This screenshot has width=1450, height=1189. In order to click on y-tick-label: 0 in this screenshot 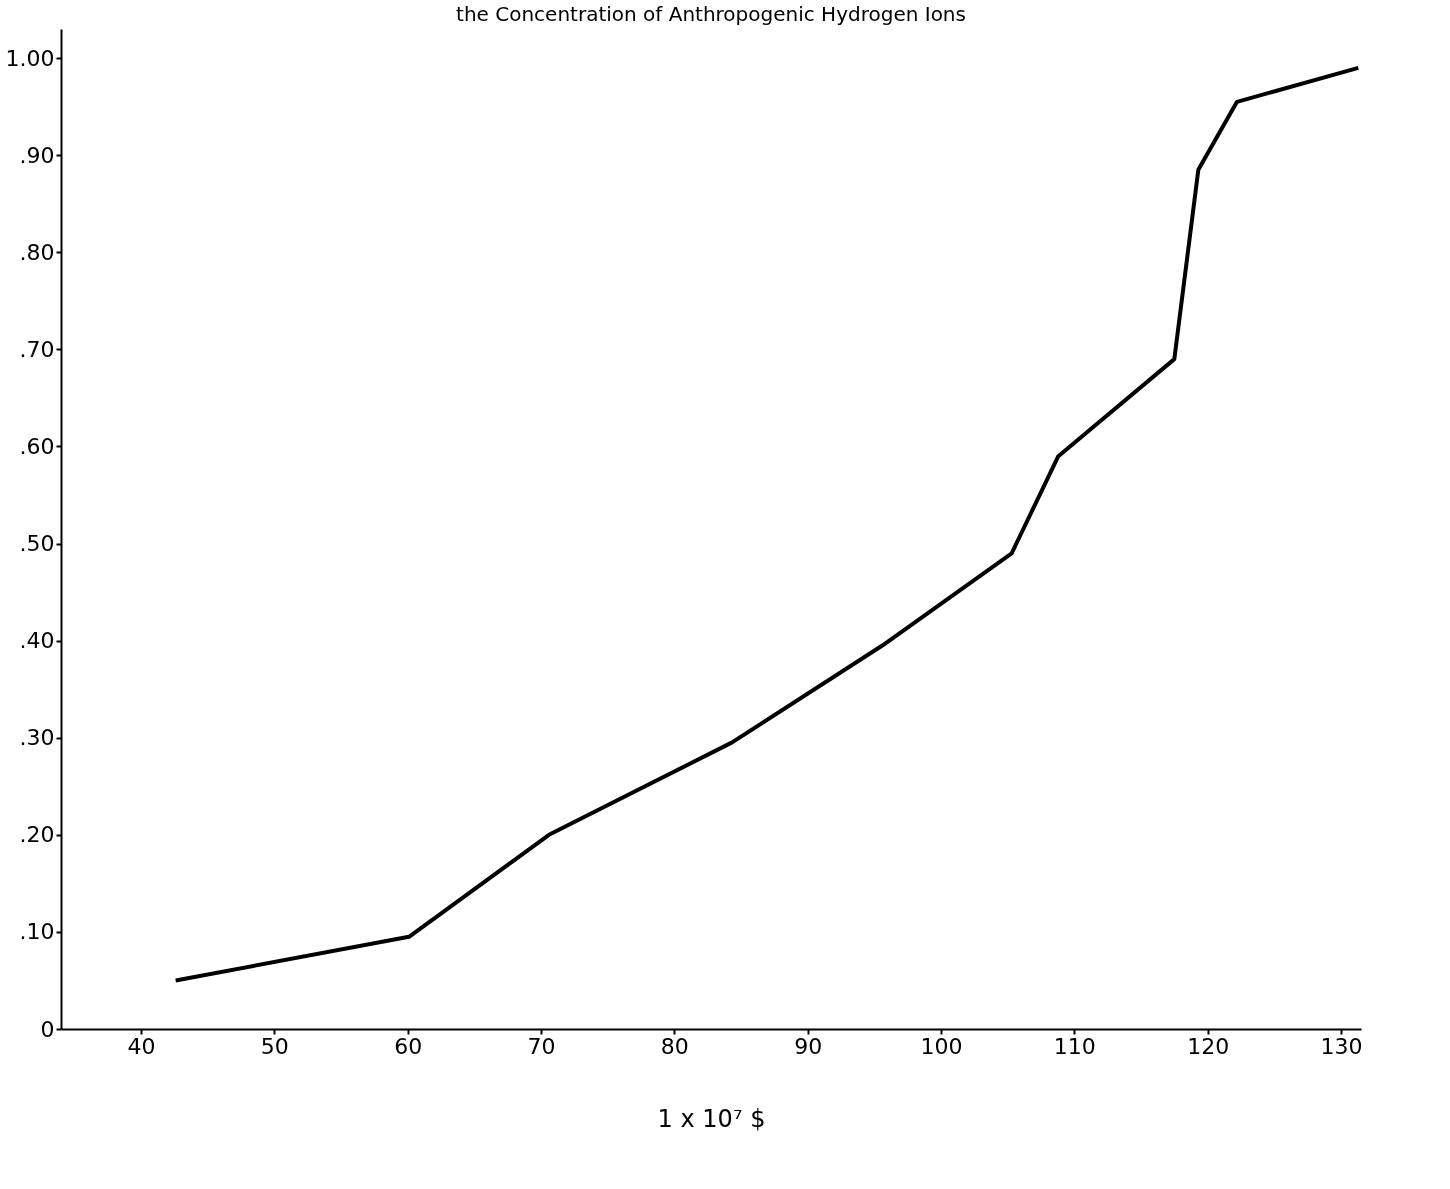, I will do `click(47, 1029)`.